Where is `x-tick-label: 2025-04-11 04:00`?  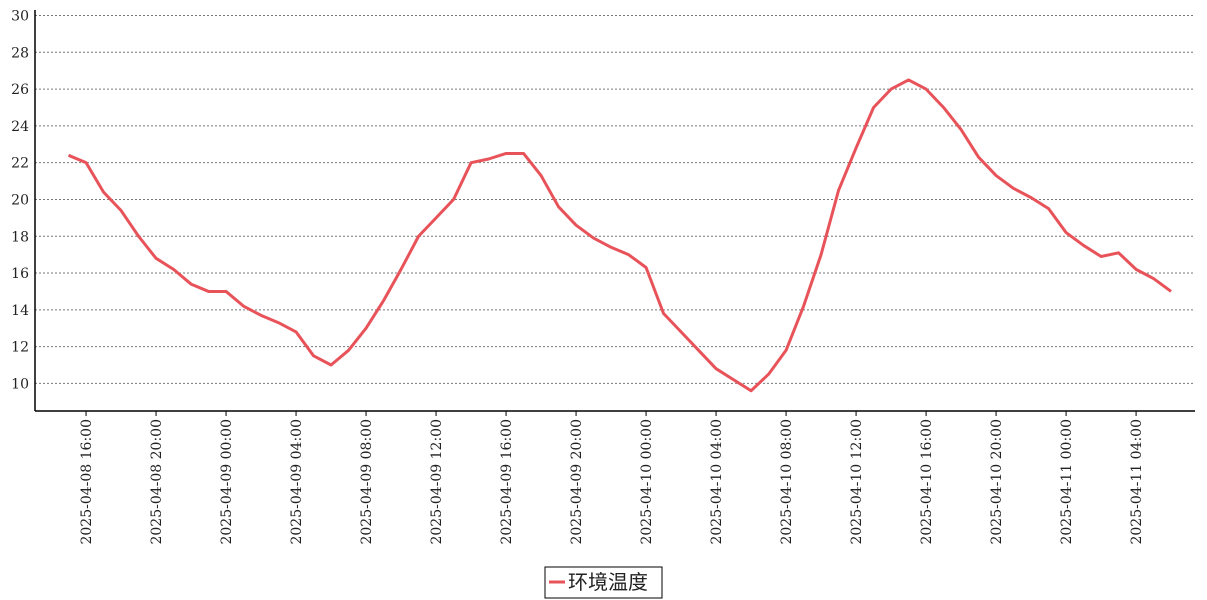 x-tick-label: 2025-04-11 04:00 is located at coordinates (1137, 482).